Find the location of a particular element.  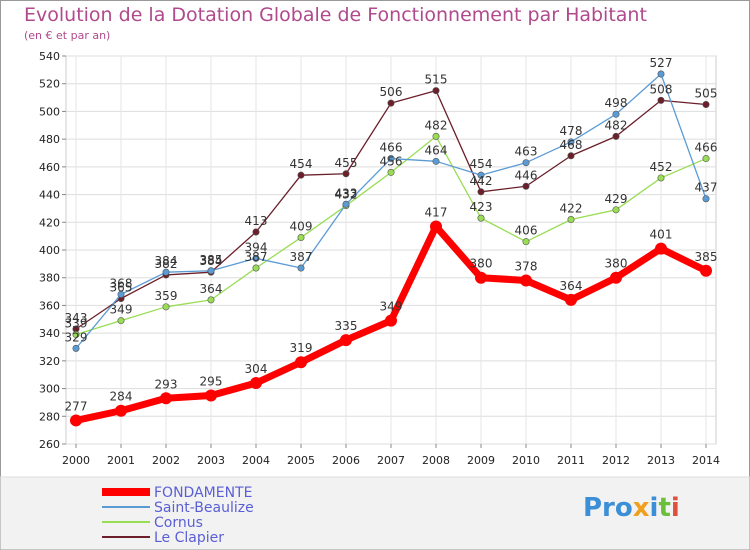

data-label: 378 is located at coordinates (526, 266).